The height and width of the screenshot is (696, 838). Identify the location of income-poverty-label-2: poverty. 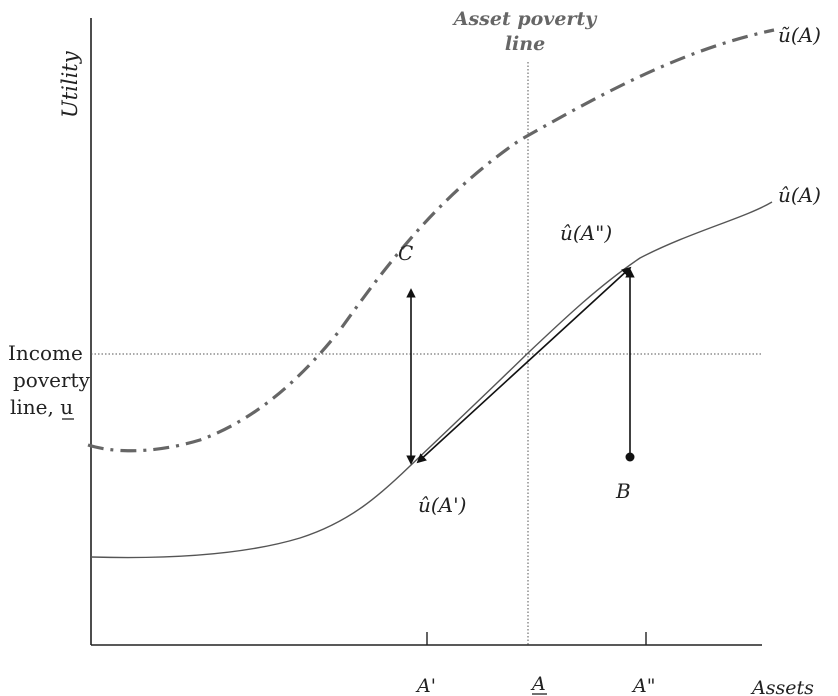
(52, 380).